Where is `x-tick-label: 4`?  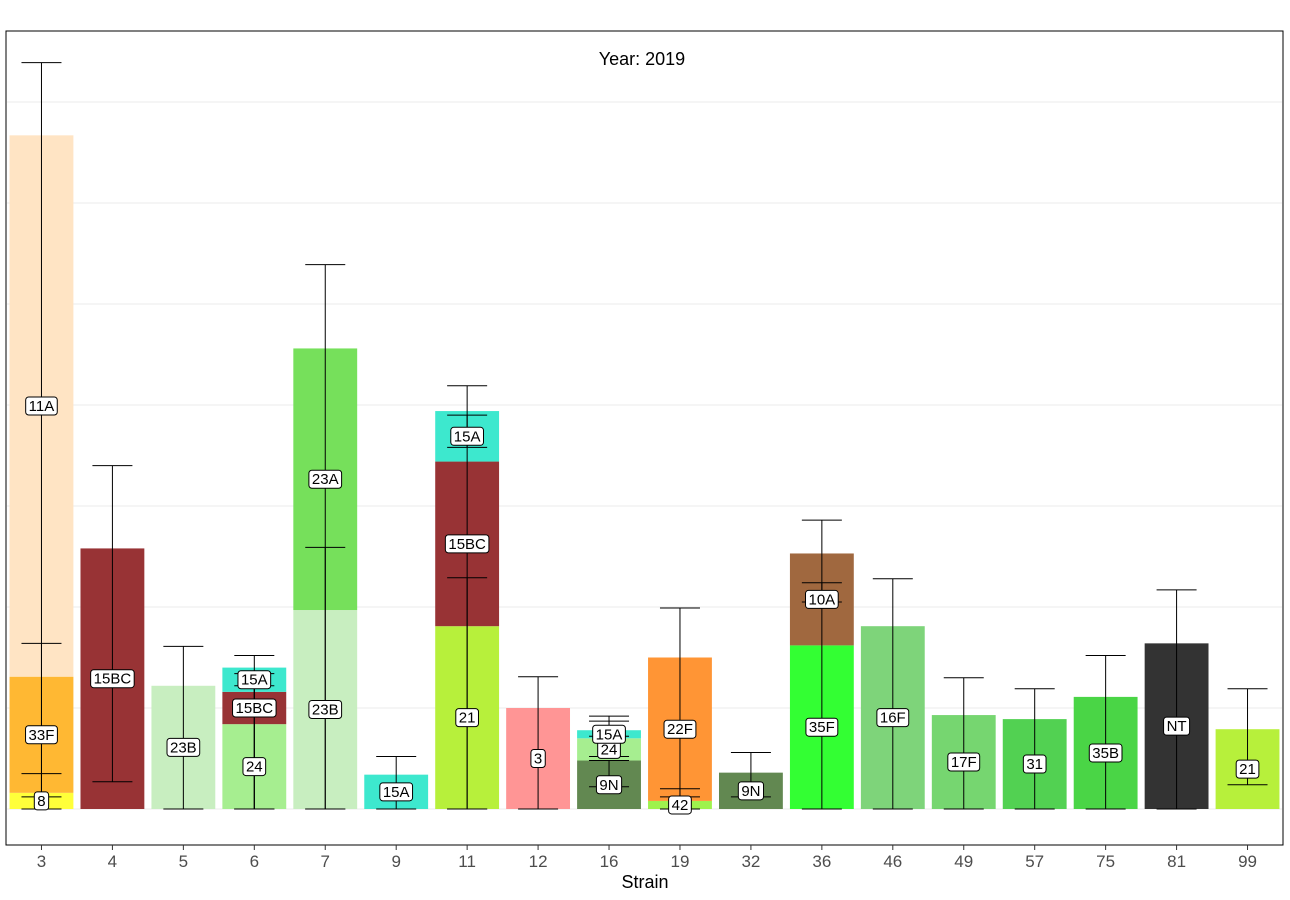
x-tick-label: 4 is located at coordinates (112, 861).